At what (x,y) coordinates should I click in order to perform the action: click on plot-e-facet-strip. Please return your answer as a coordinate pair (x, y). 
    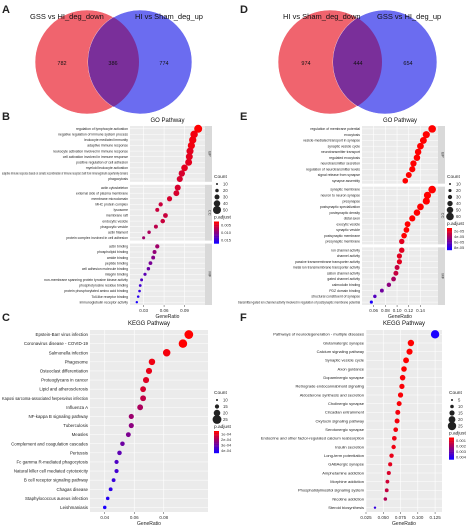
    Looking at the image, I should click on (441, 155).